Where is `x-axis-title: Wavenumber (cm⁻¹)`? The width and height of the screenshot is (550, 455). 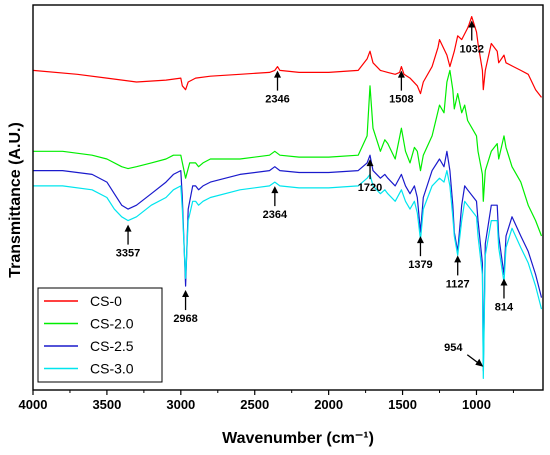
x-axis-title: Wavenumber (cm⁻¹) is located at coordinates (298, 438).